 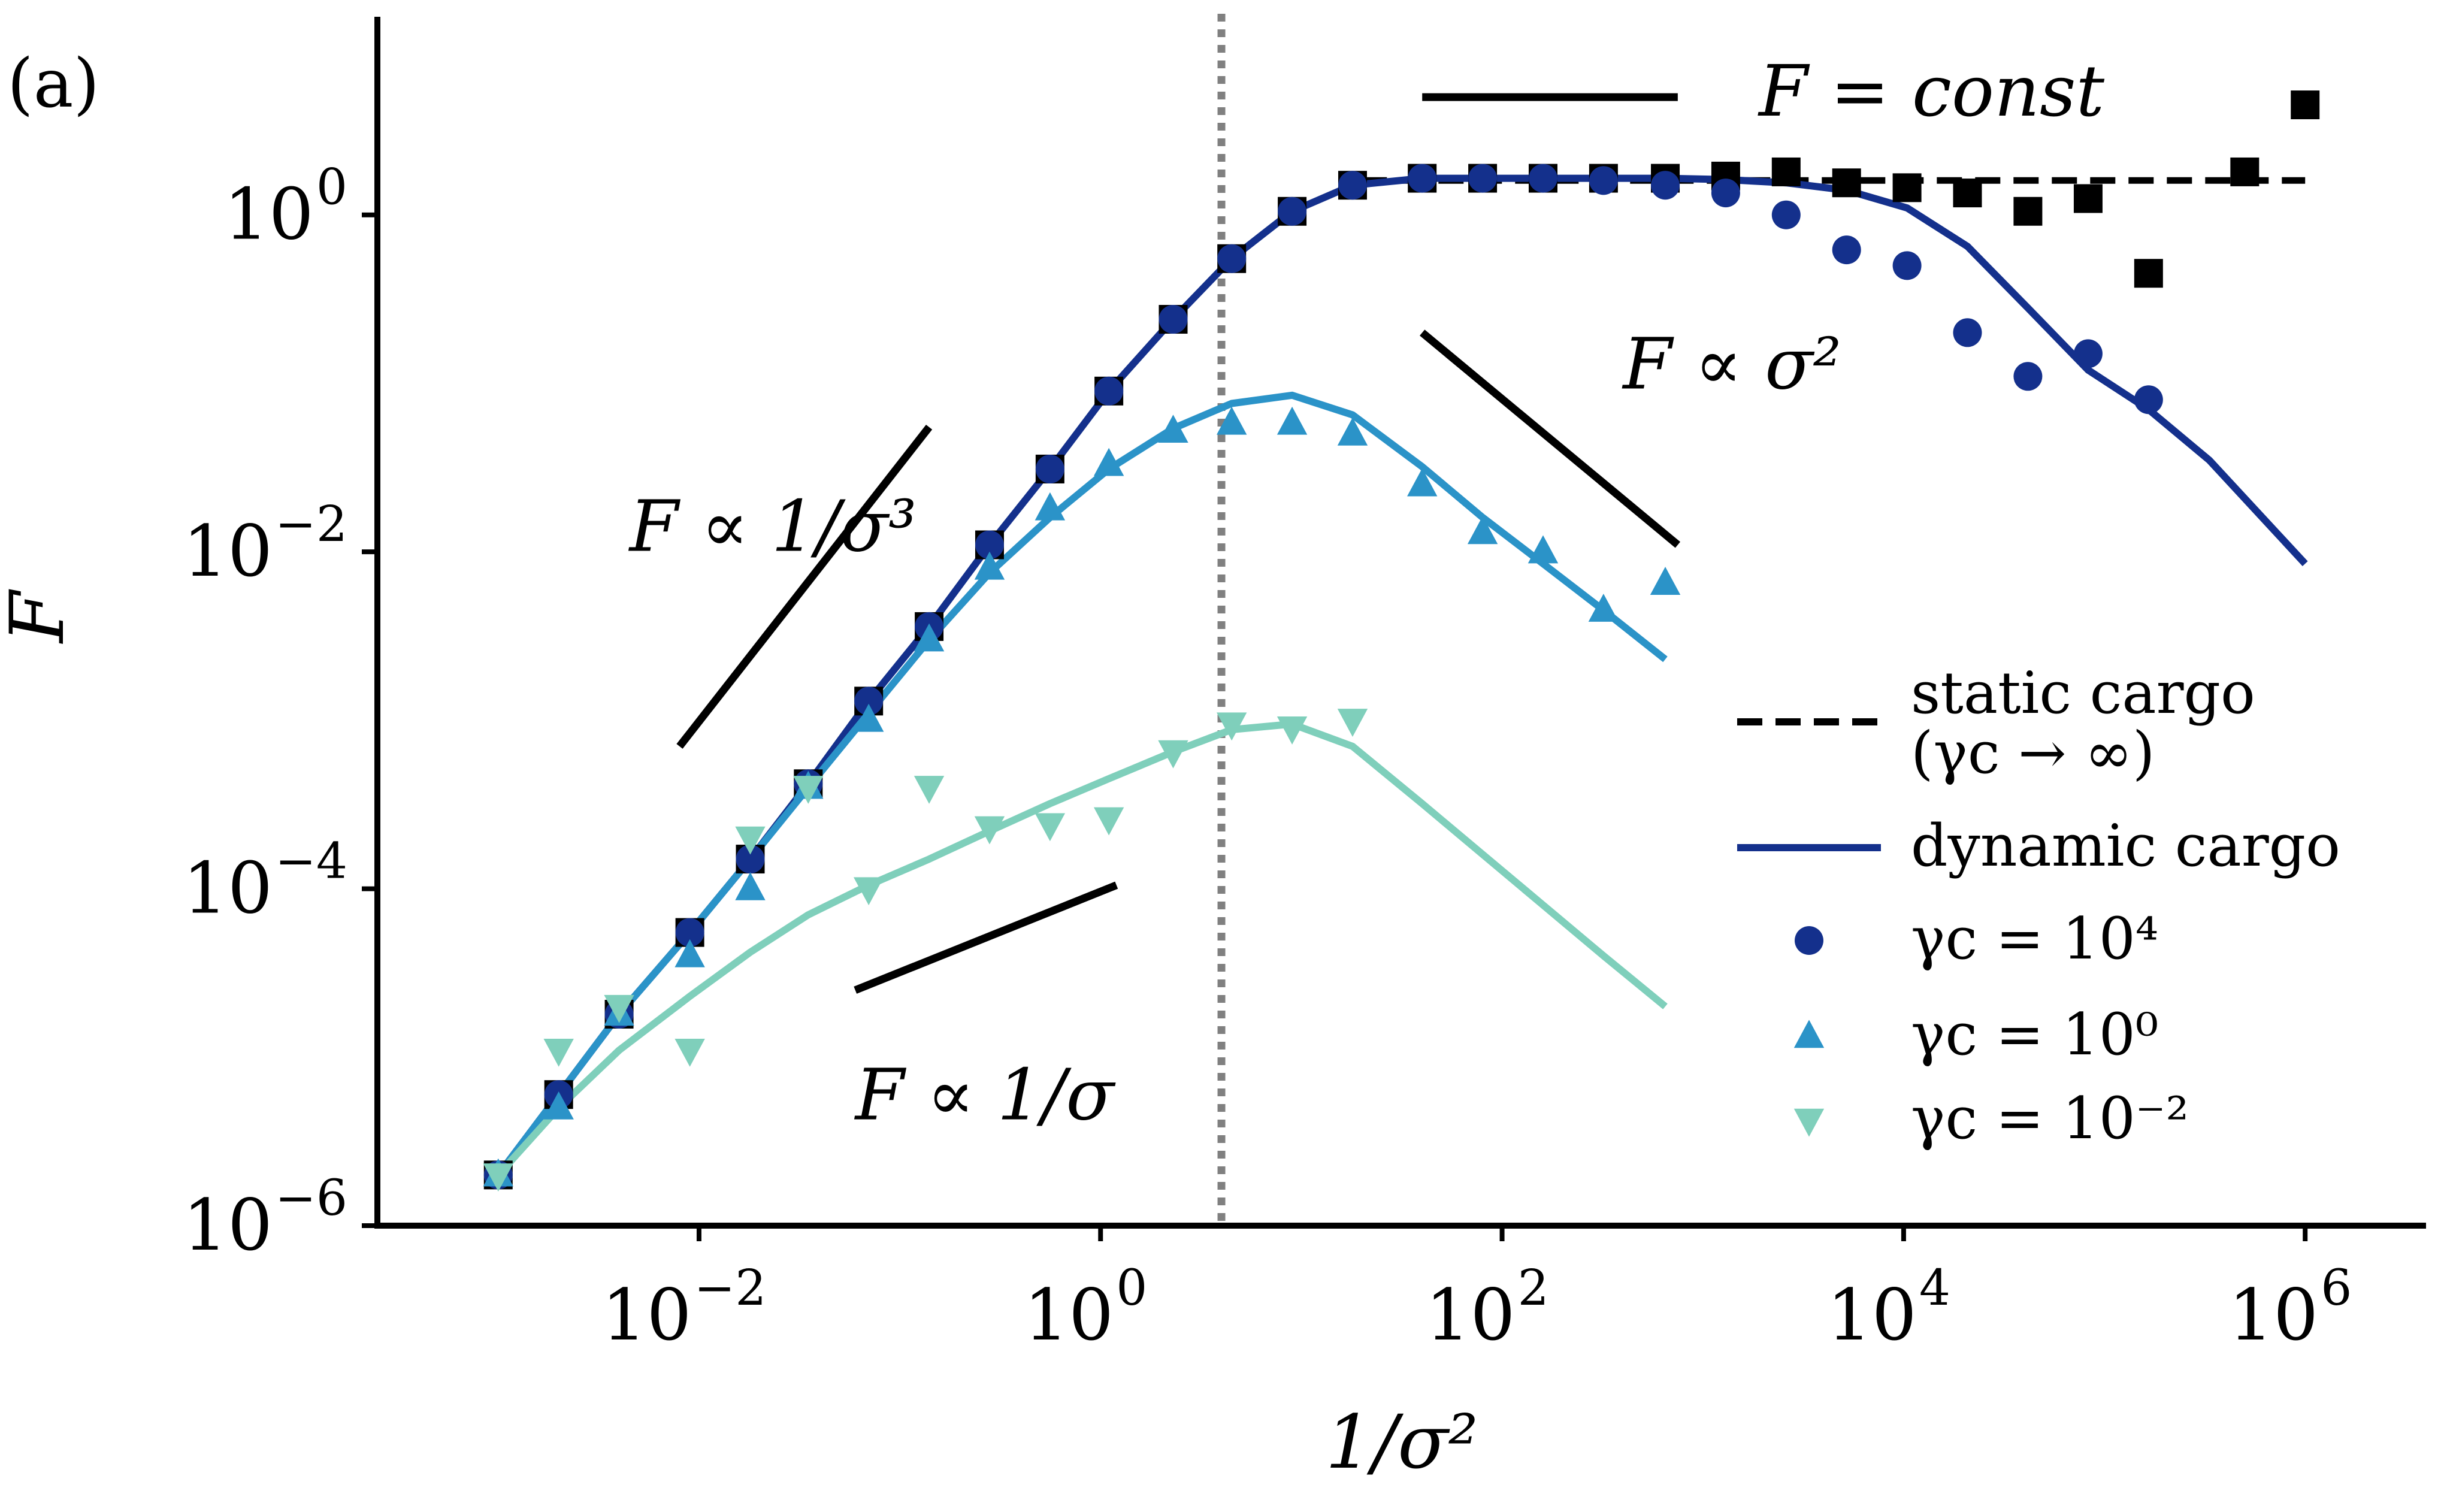 I want to click on y-tick-label-1: 10⁻², so click(x=265, y=544).